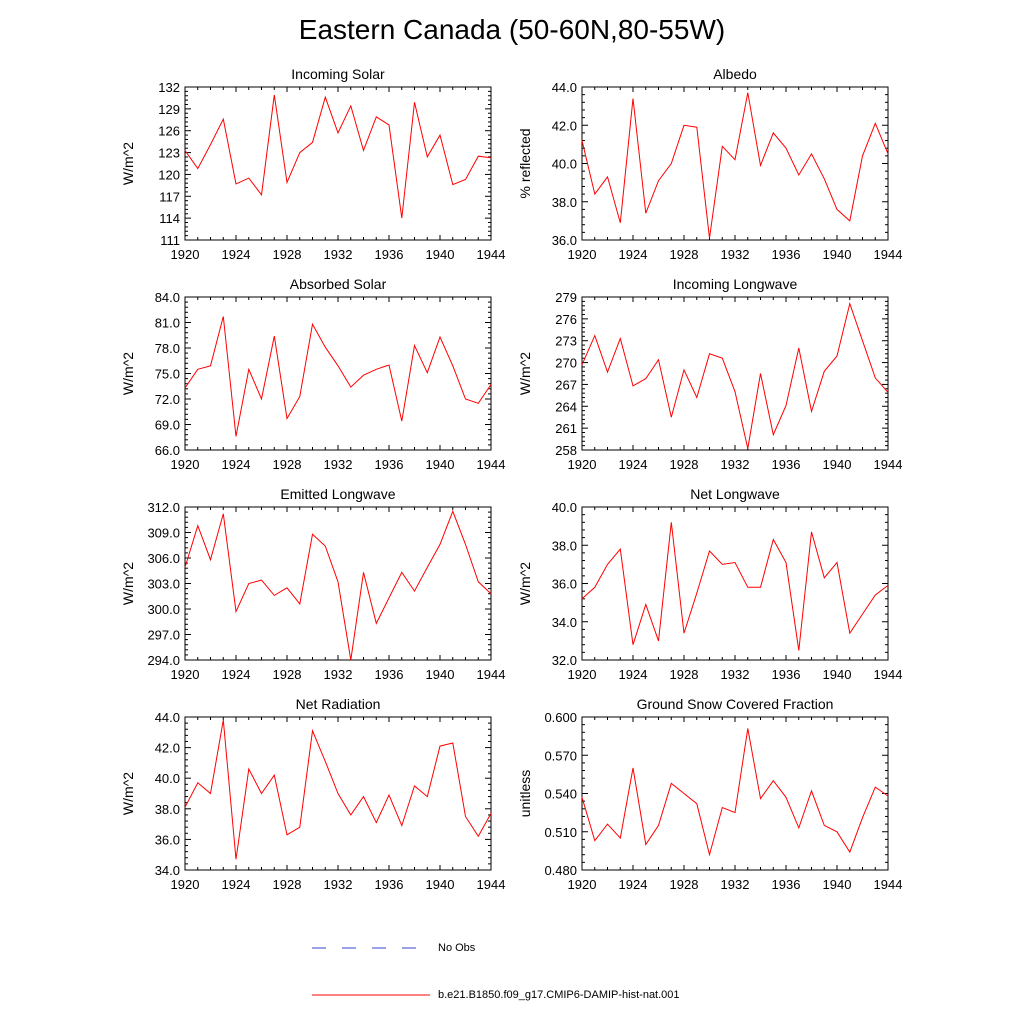 Image resolution: width=1024 pixels, height=1024 pixels. What do you see at coordinates (457, 948) in the screenshot?
I see `legend-label-no-obs: No Obs` at bounding box center [457, 948].